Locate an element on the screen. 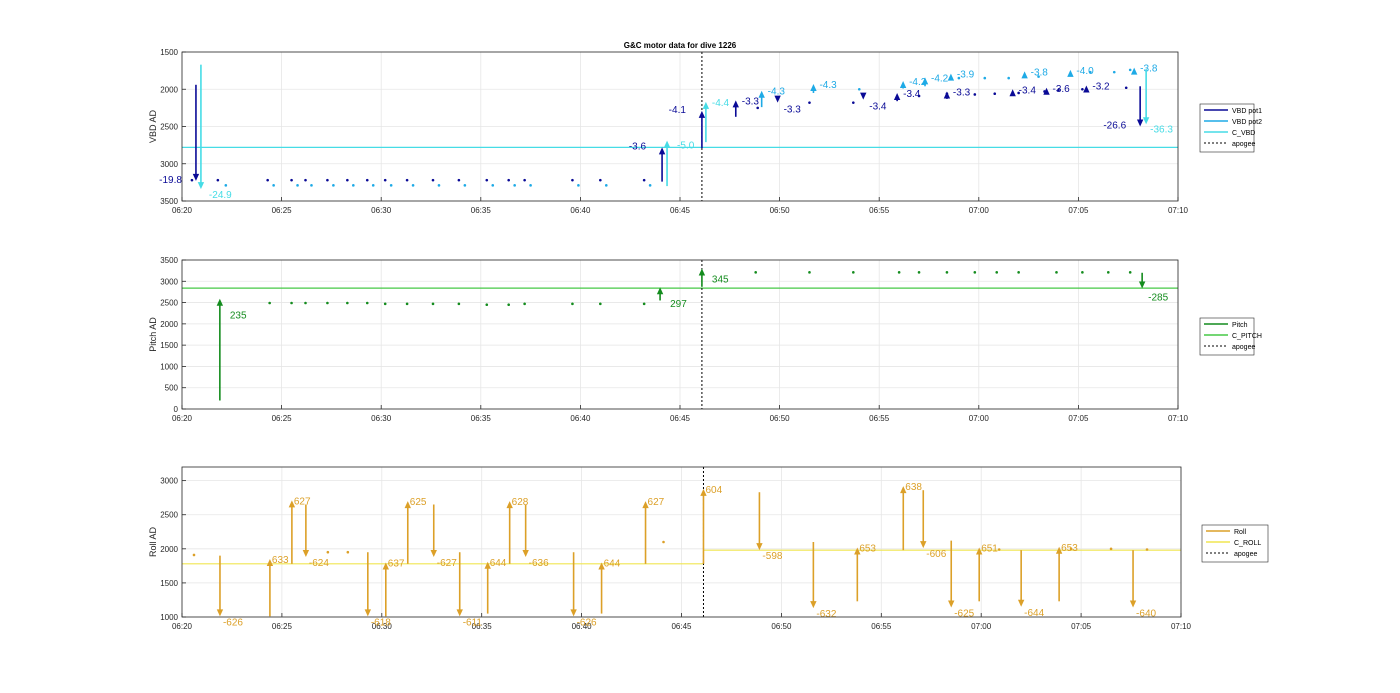 The height and width of the screenshot is (693, 1400). legend-entry: VBD pot1 is located at coordinates (1247, 111).